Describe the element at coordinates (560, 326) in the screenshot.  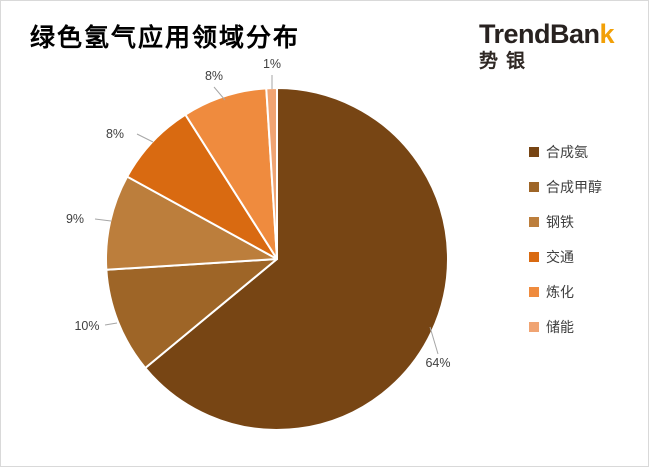
I see `legend-label: 储能` at that location.